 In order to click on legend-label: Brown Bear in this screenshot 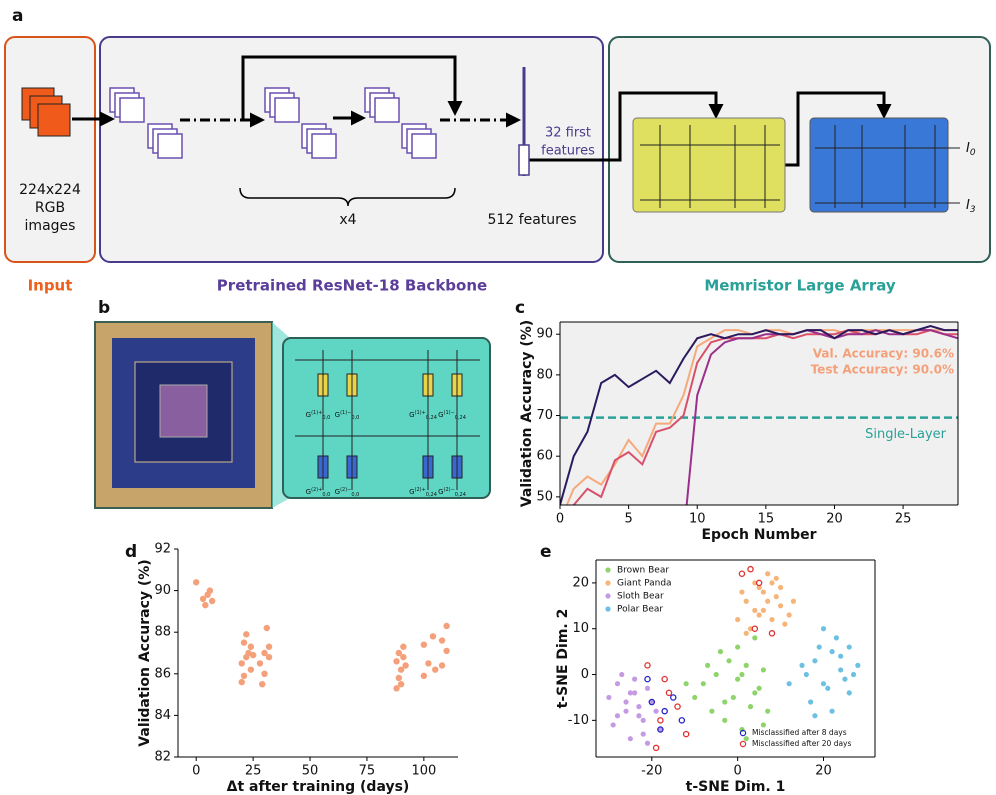, I will do `click(643, 571)`.